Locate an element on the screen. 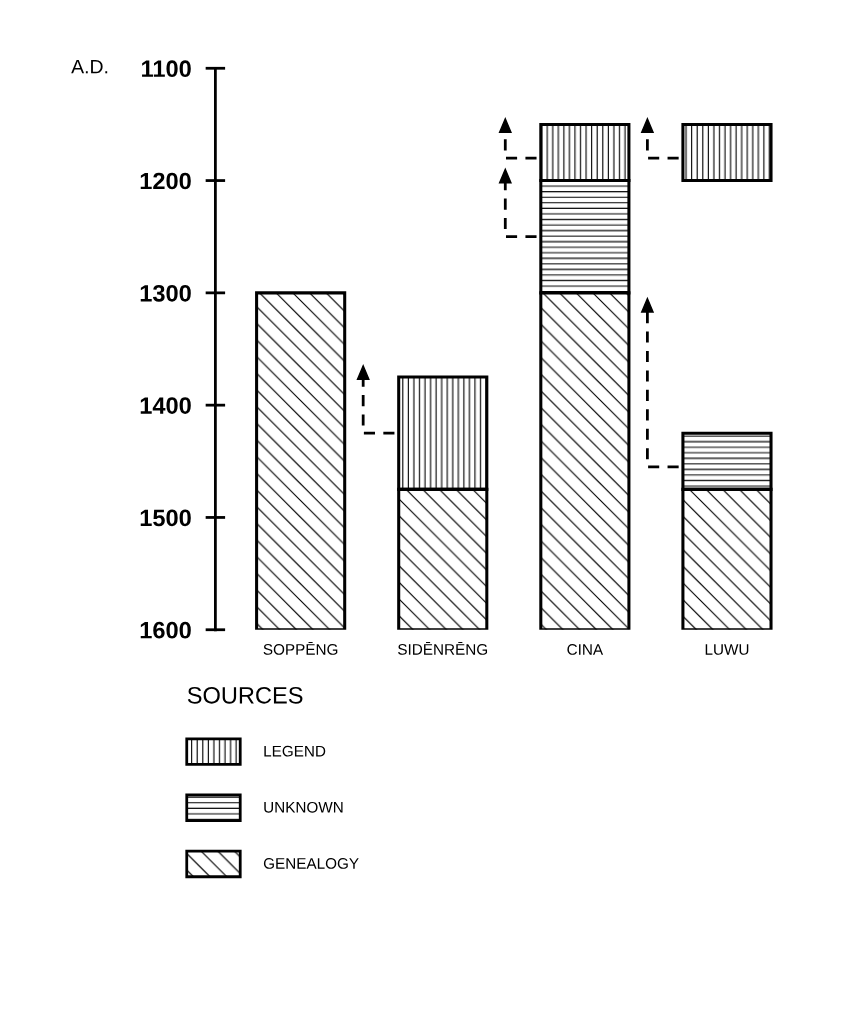  y-tick-label: 1400 is located at coordinates (165, 405).